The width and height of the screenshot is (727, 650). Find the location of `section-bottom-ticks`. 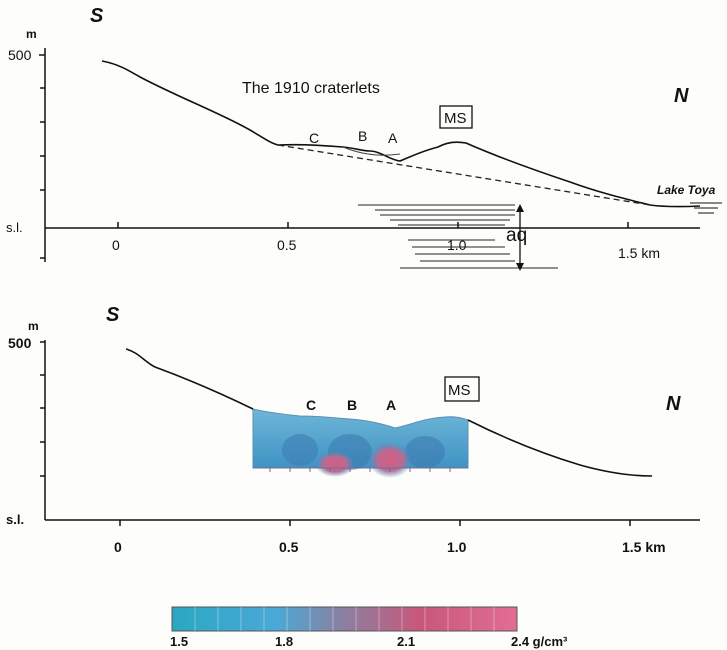

section-bottom-ticks is located at coordinates (360, 469).